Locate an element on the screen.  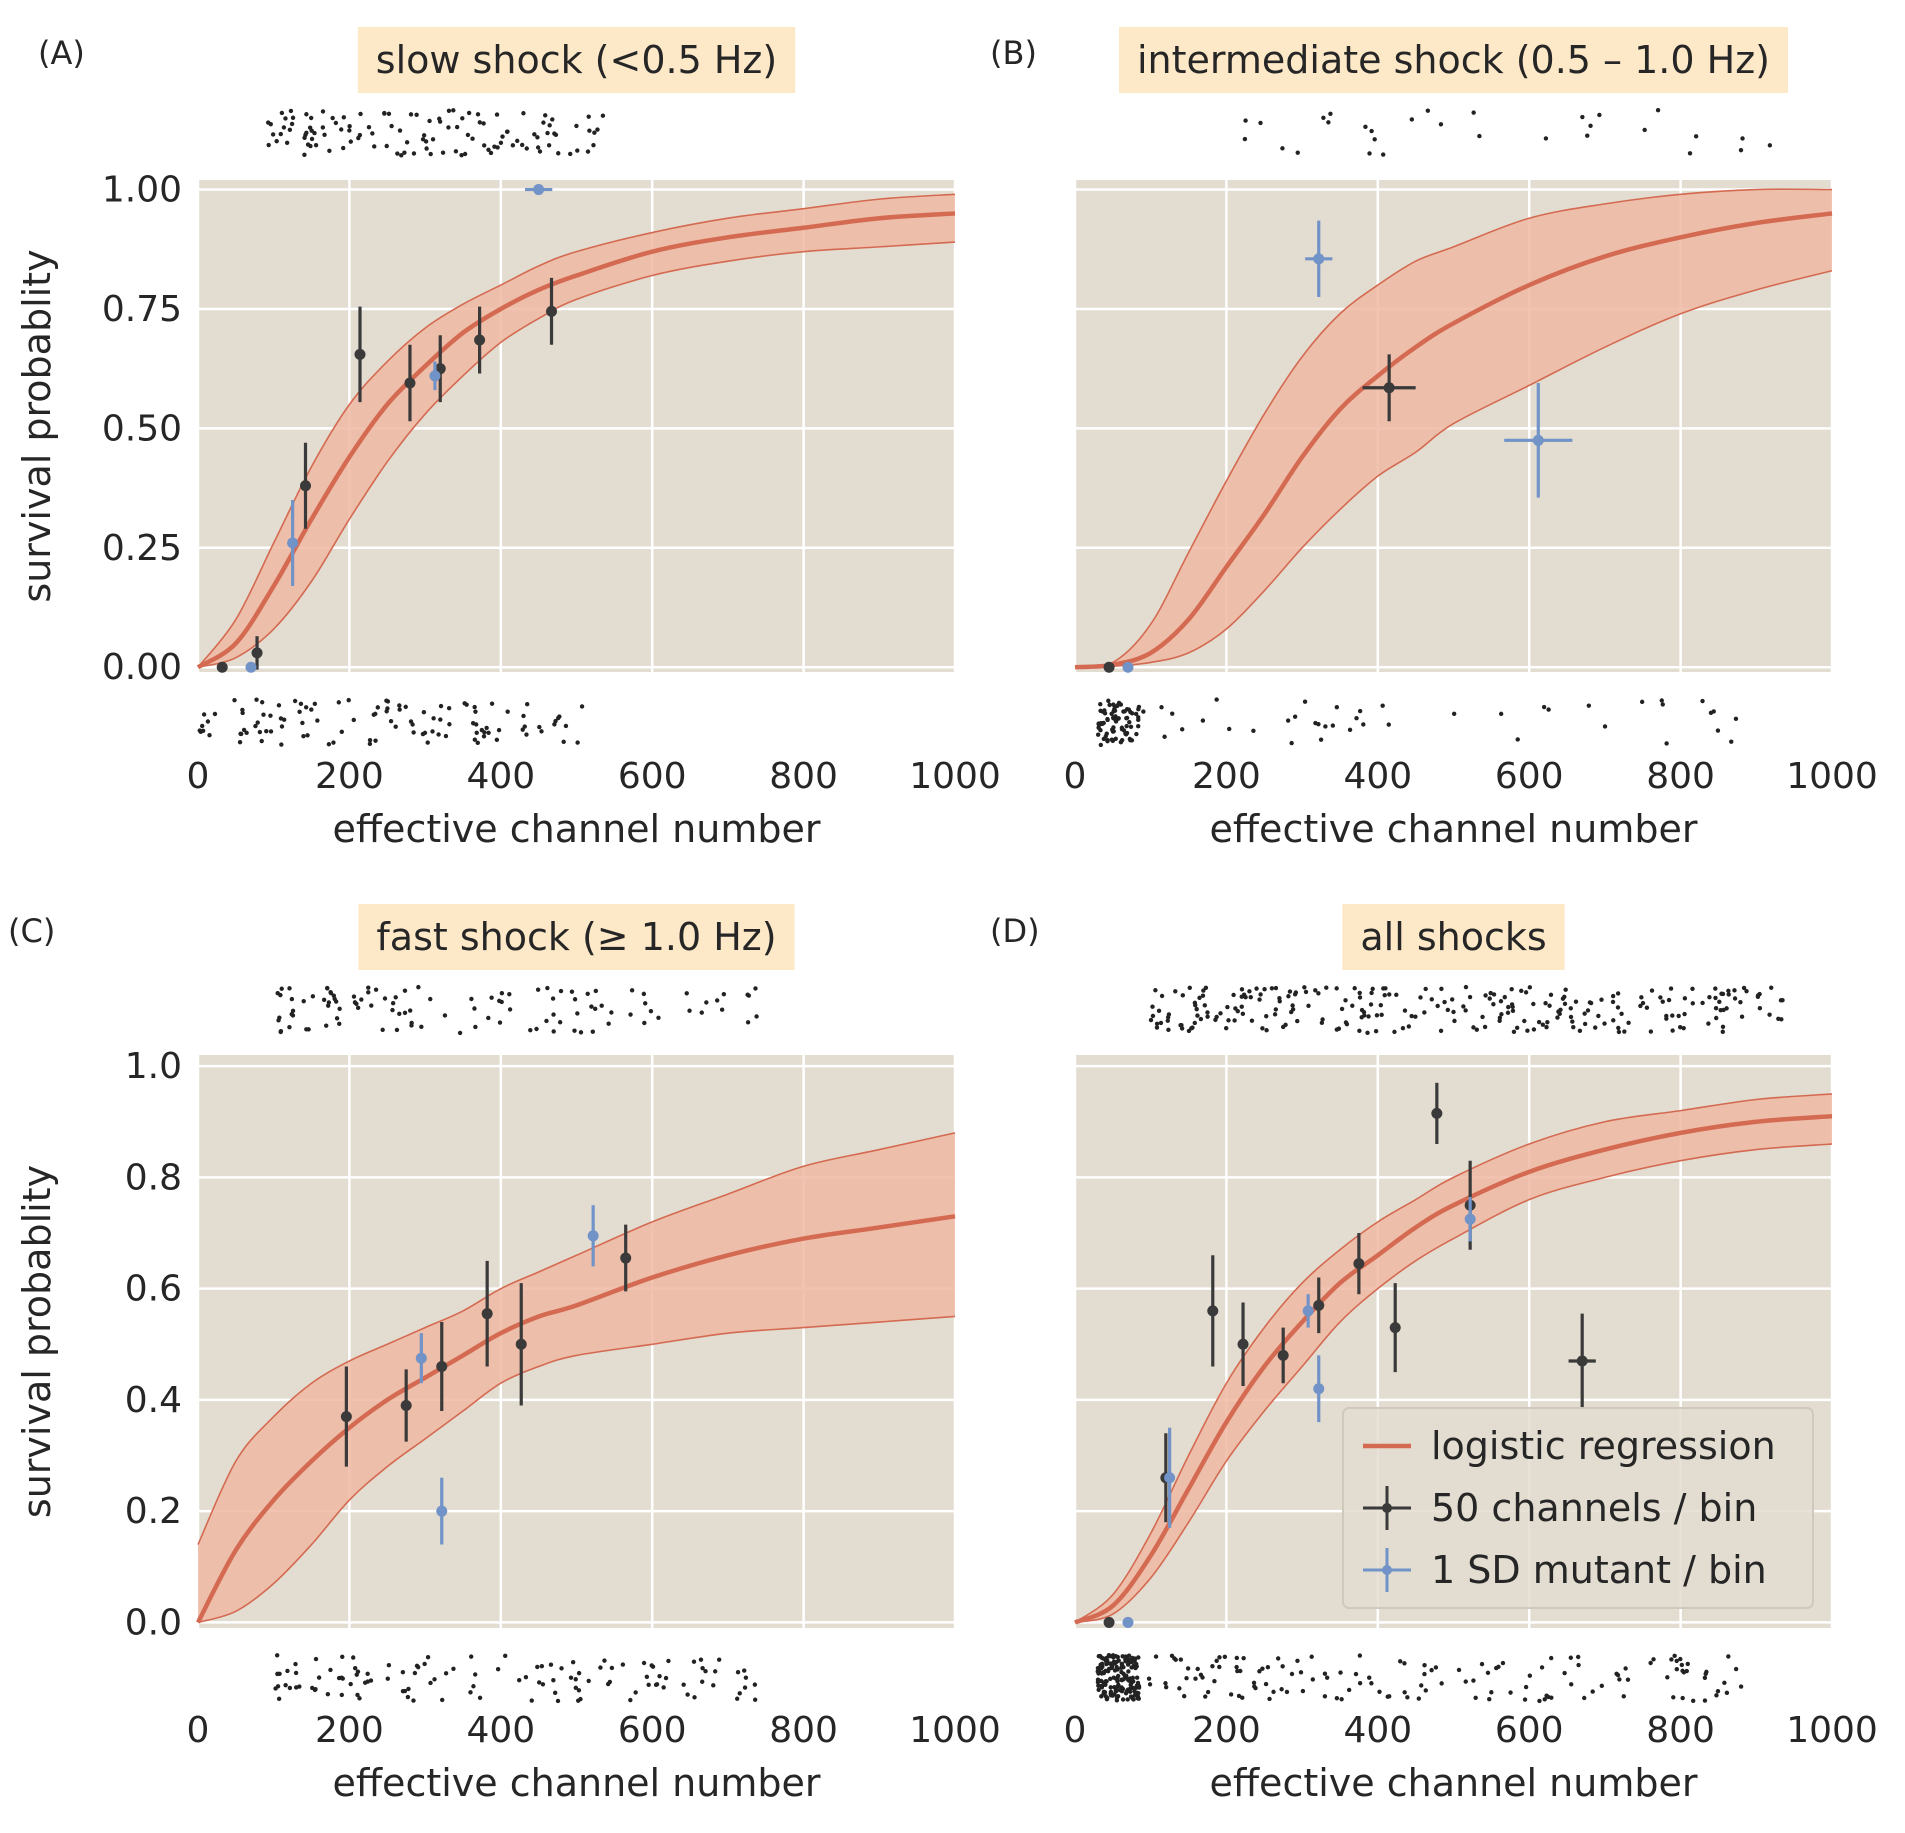
x-tick-label: 200 is located at coordinates (349, 1730).